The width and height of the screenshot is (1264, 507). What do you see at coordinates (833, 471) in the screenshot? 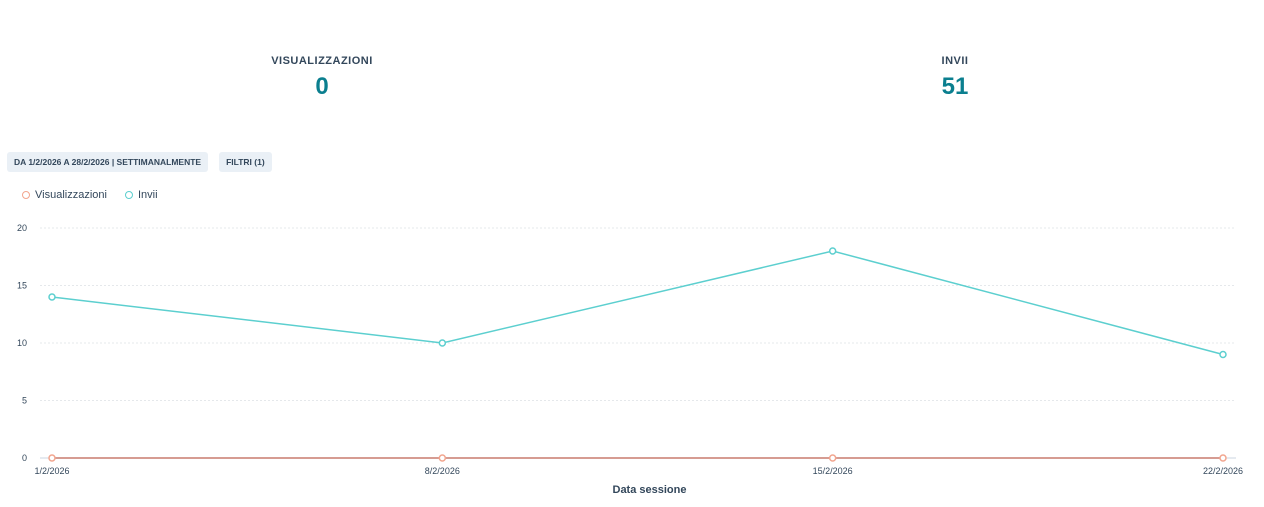
I see `x-tick-label: 15/2/2026` at bounding box center [833, 471].